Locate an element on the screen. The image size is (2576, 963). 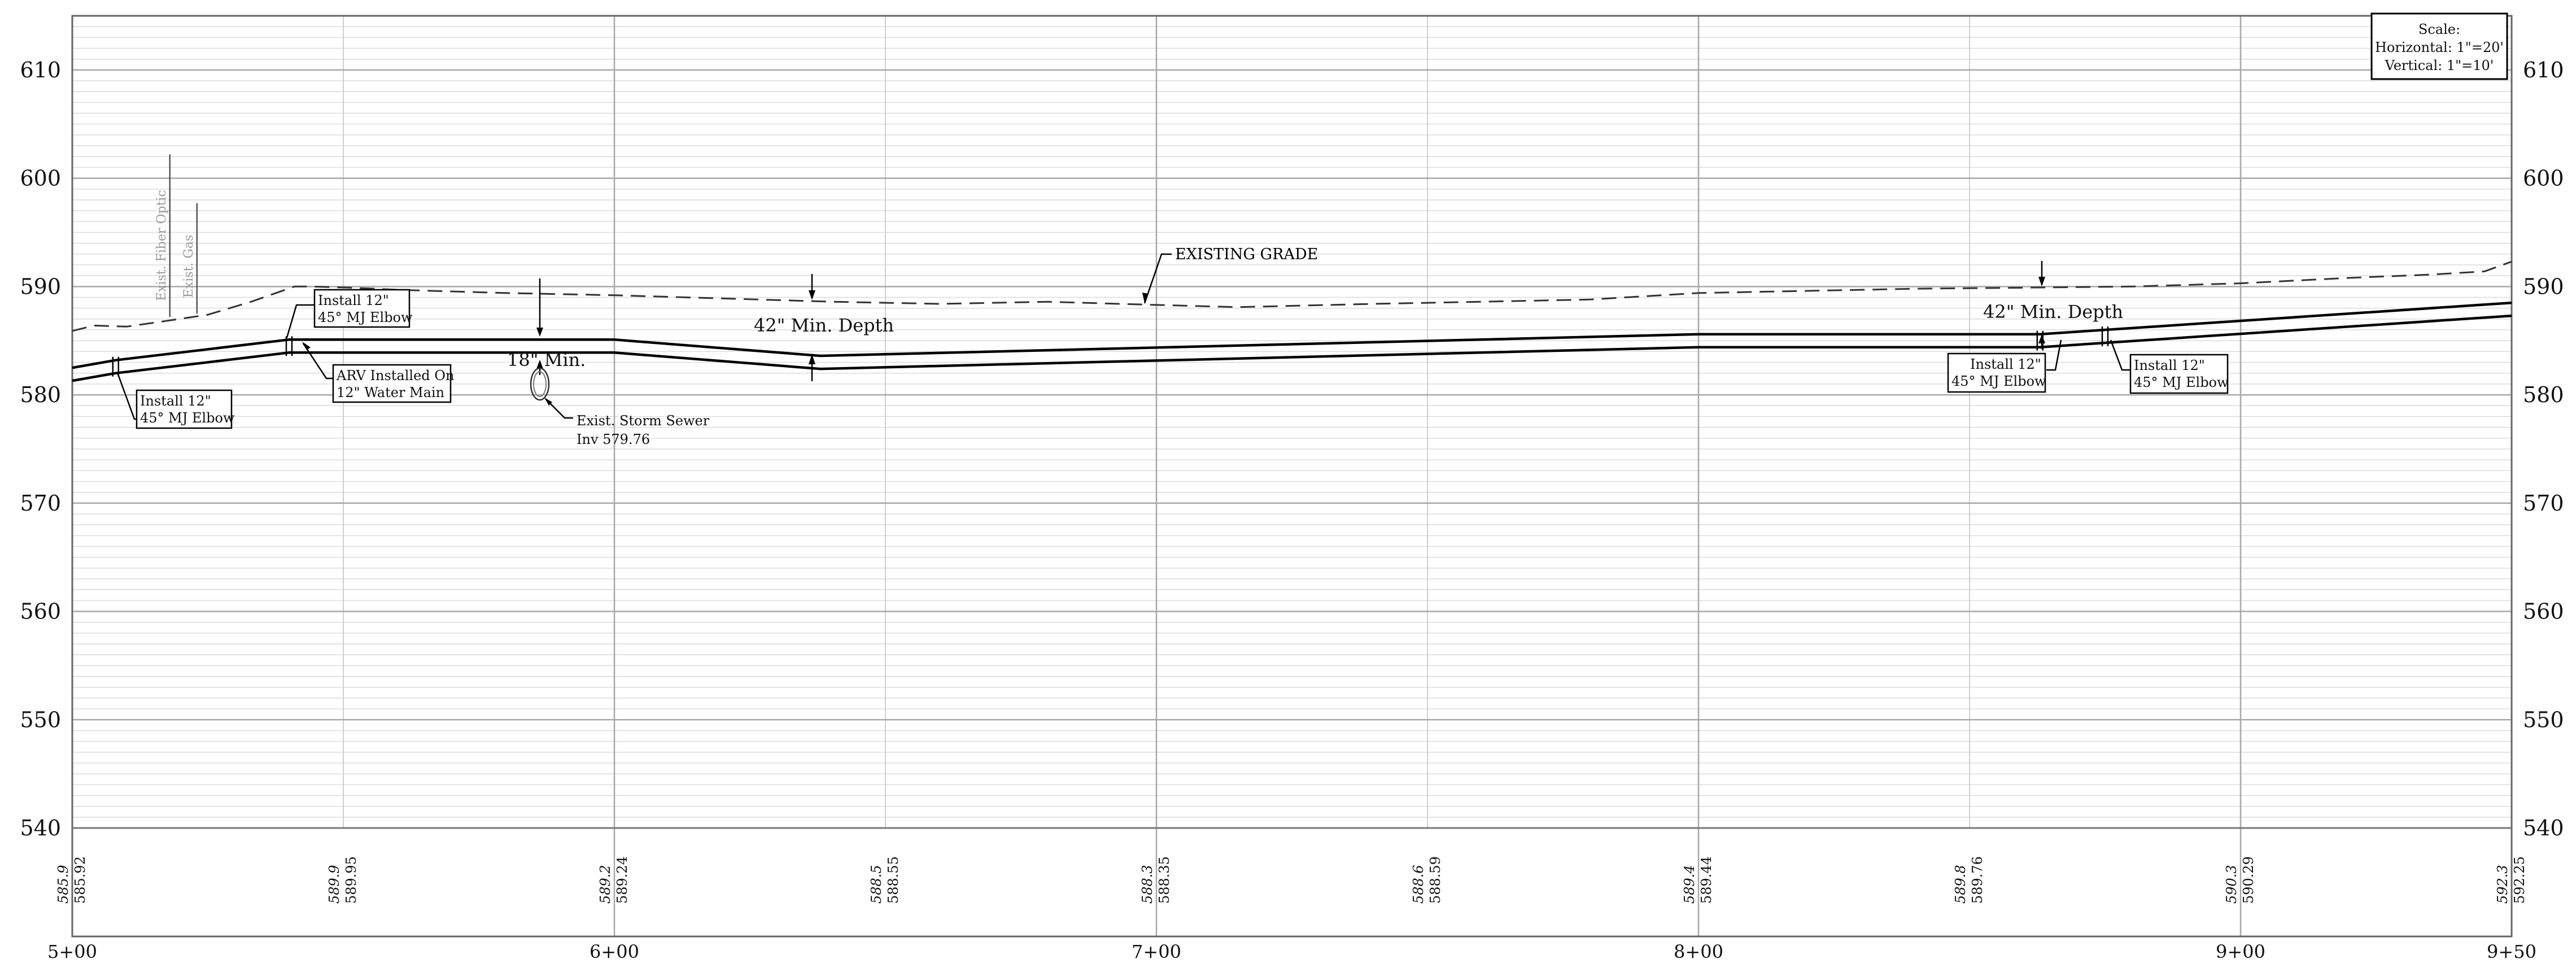
water-main-bottom-line is located at coordinates (1292, 348).